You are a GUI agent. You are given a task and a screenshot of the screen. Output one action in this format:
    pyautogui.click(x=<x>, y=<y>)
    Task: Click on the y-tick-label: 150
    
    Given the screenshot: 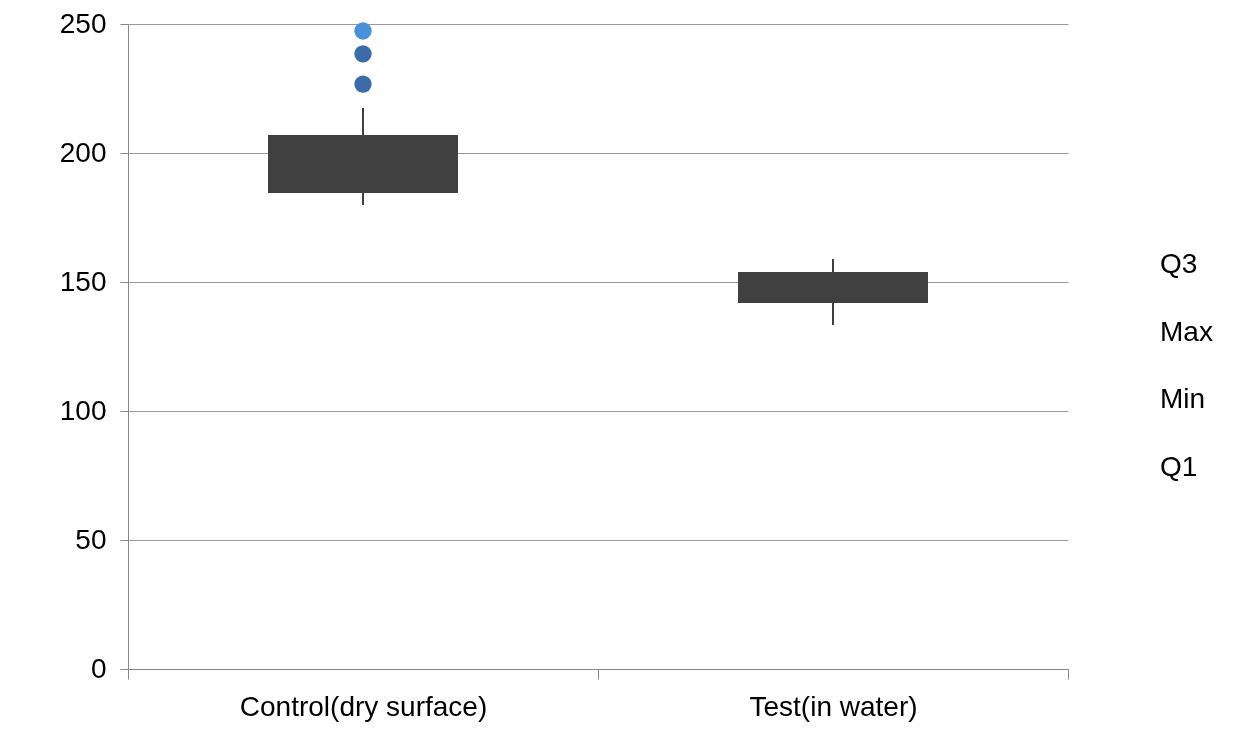 What is the action you would take?
    pyautogui.click(x=83, y=281)
    